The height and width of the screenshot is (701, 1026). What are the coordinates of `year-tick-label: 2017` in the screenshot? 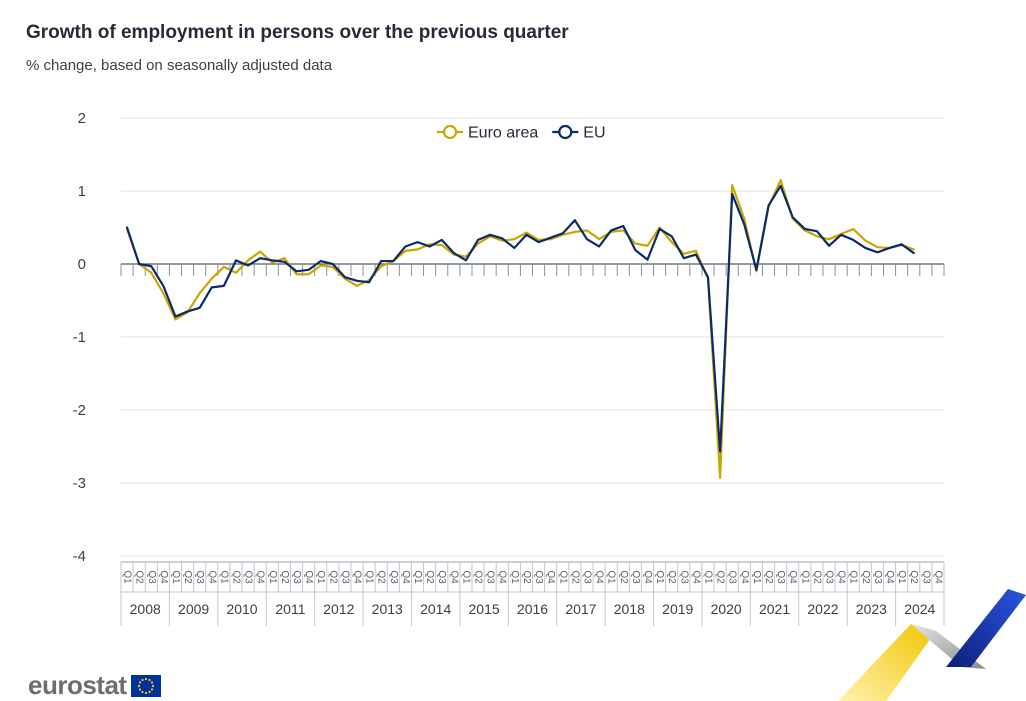 It's located at (580, 609).